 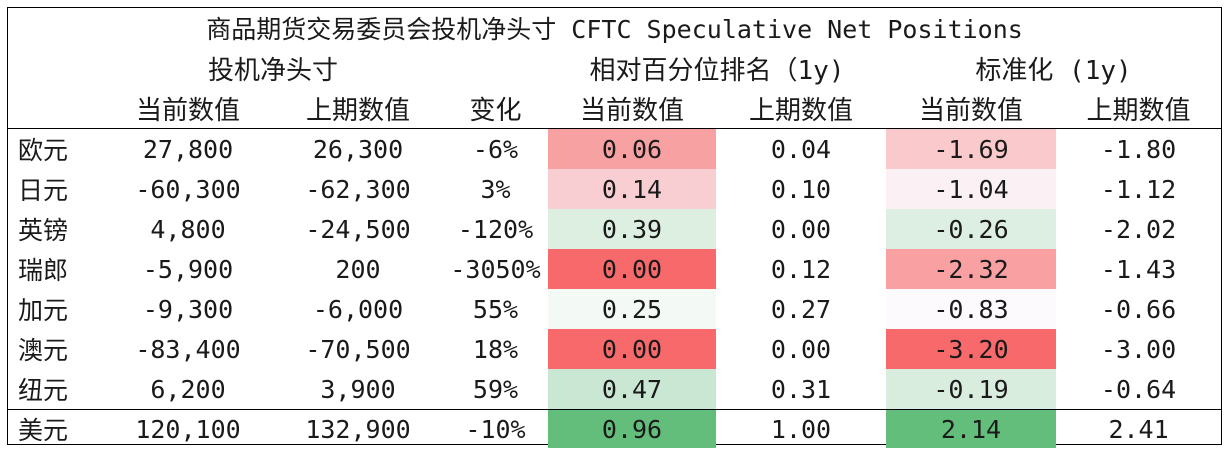 I want to click on standardized-previous: -2.02, so click(x=1138, y=229).